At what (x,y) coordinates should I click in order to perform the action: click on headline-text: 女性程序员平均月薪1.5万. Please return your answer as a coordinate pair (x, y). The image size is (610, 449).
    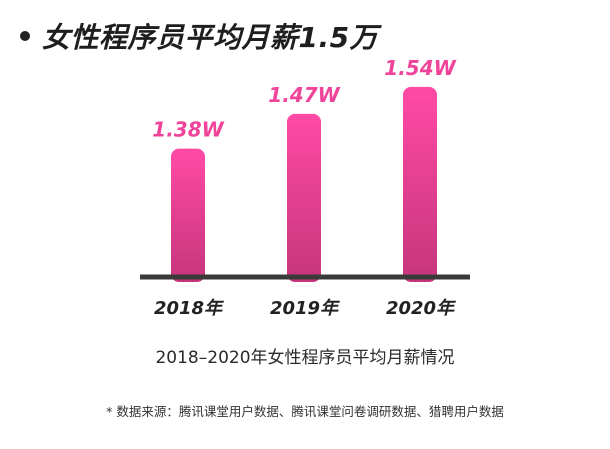
    Looking at the image, I should click on (210, 37).